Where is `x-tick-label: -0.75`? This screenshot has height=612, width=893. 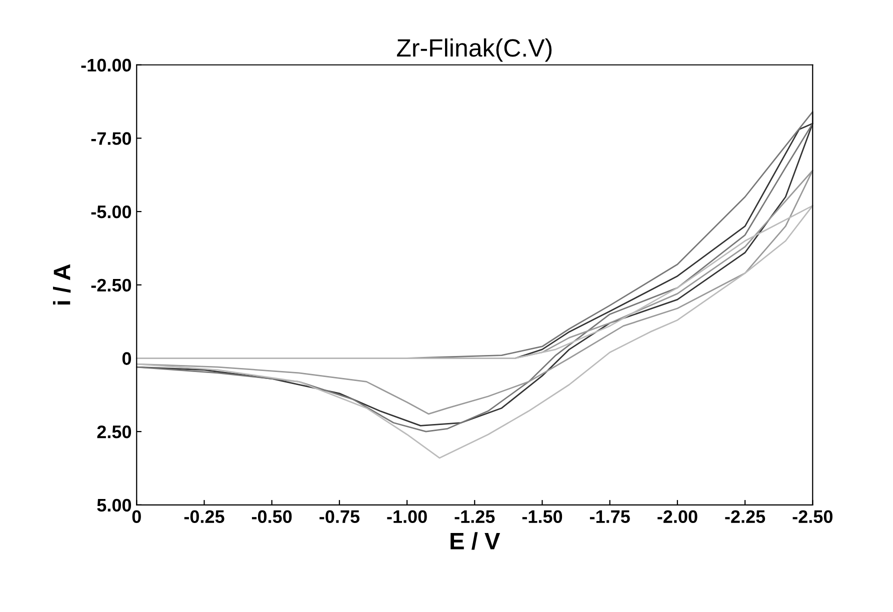
x-tick-label: -0.75 is located at coordinates (340, 517).